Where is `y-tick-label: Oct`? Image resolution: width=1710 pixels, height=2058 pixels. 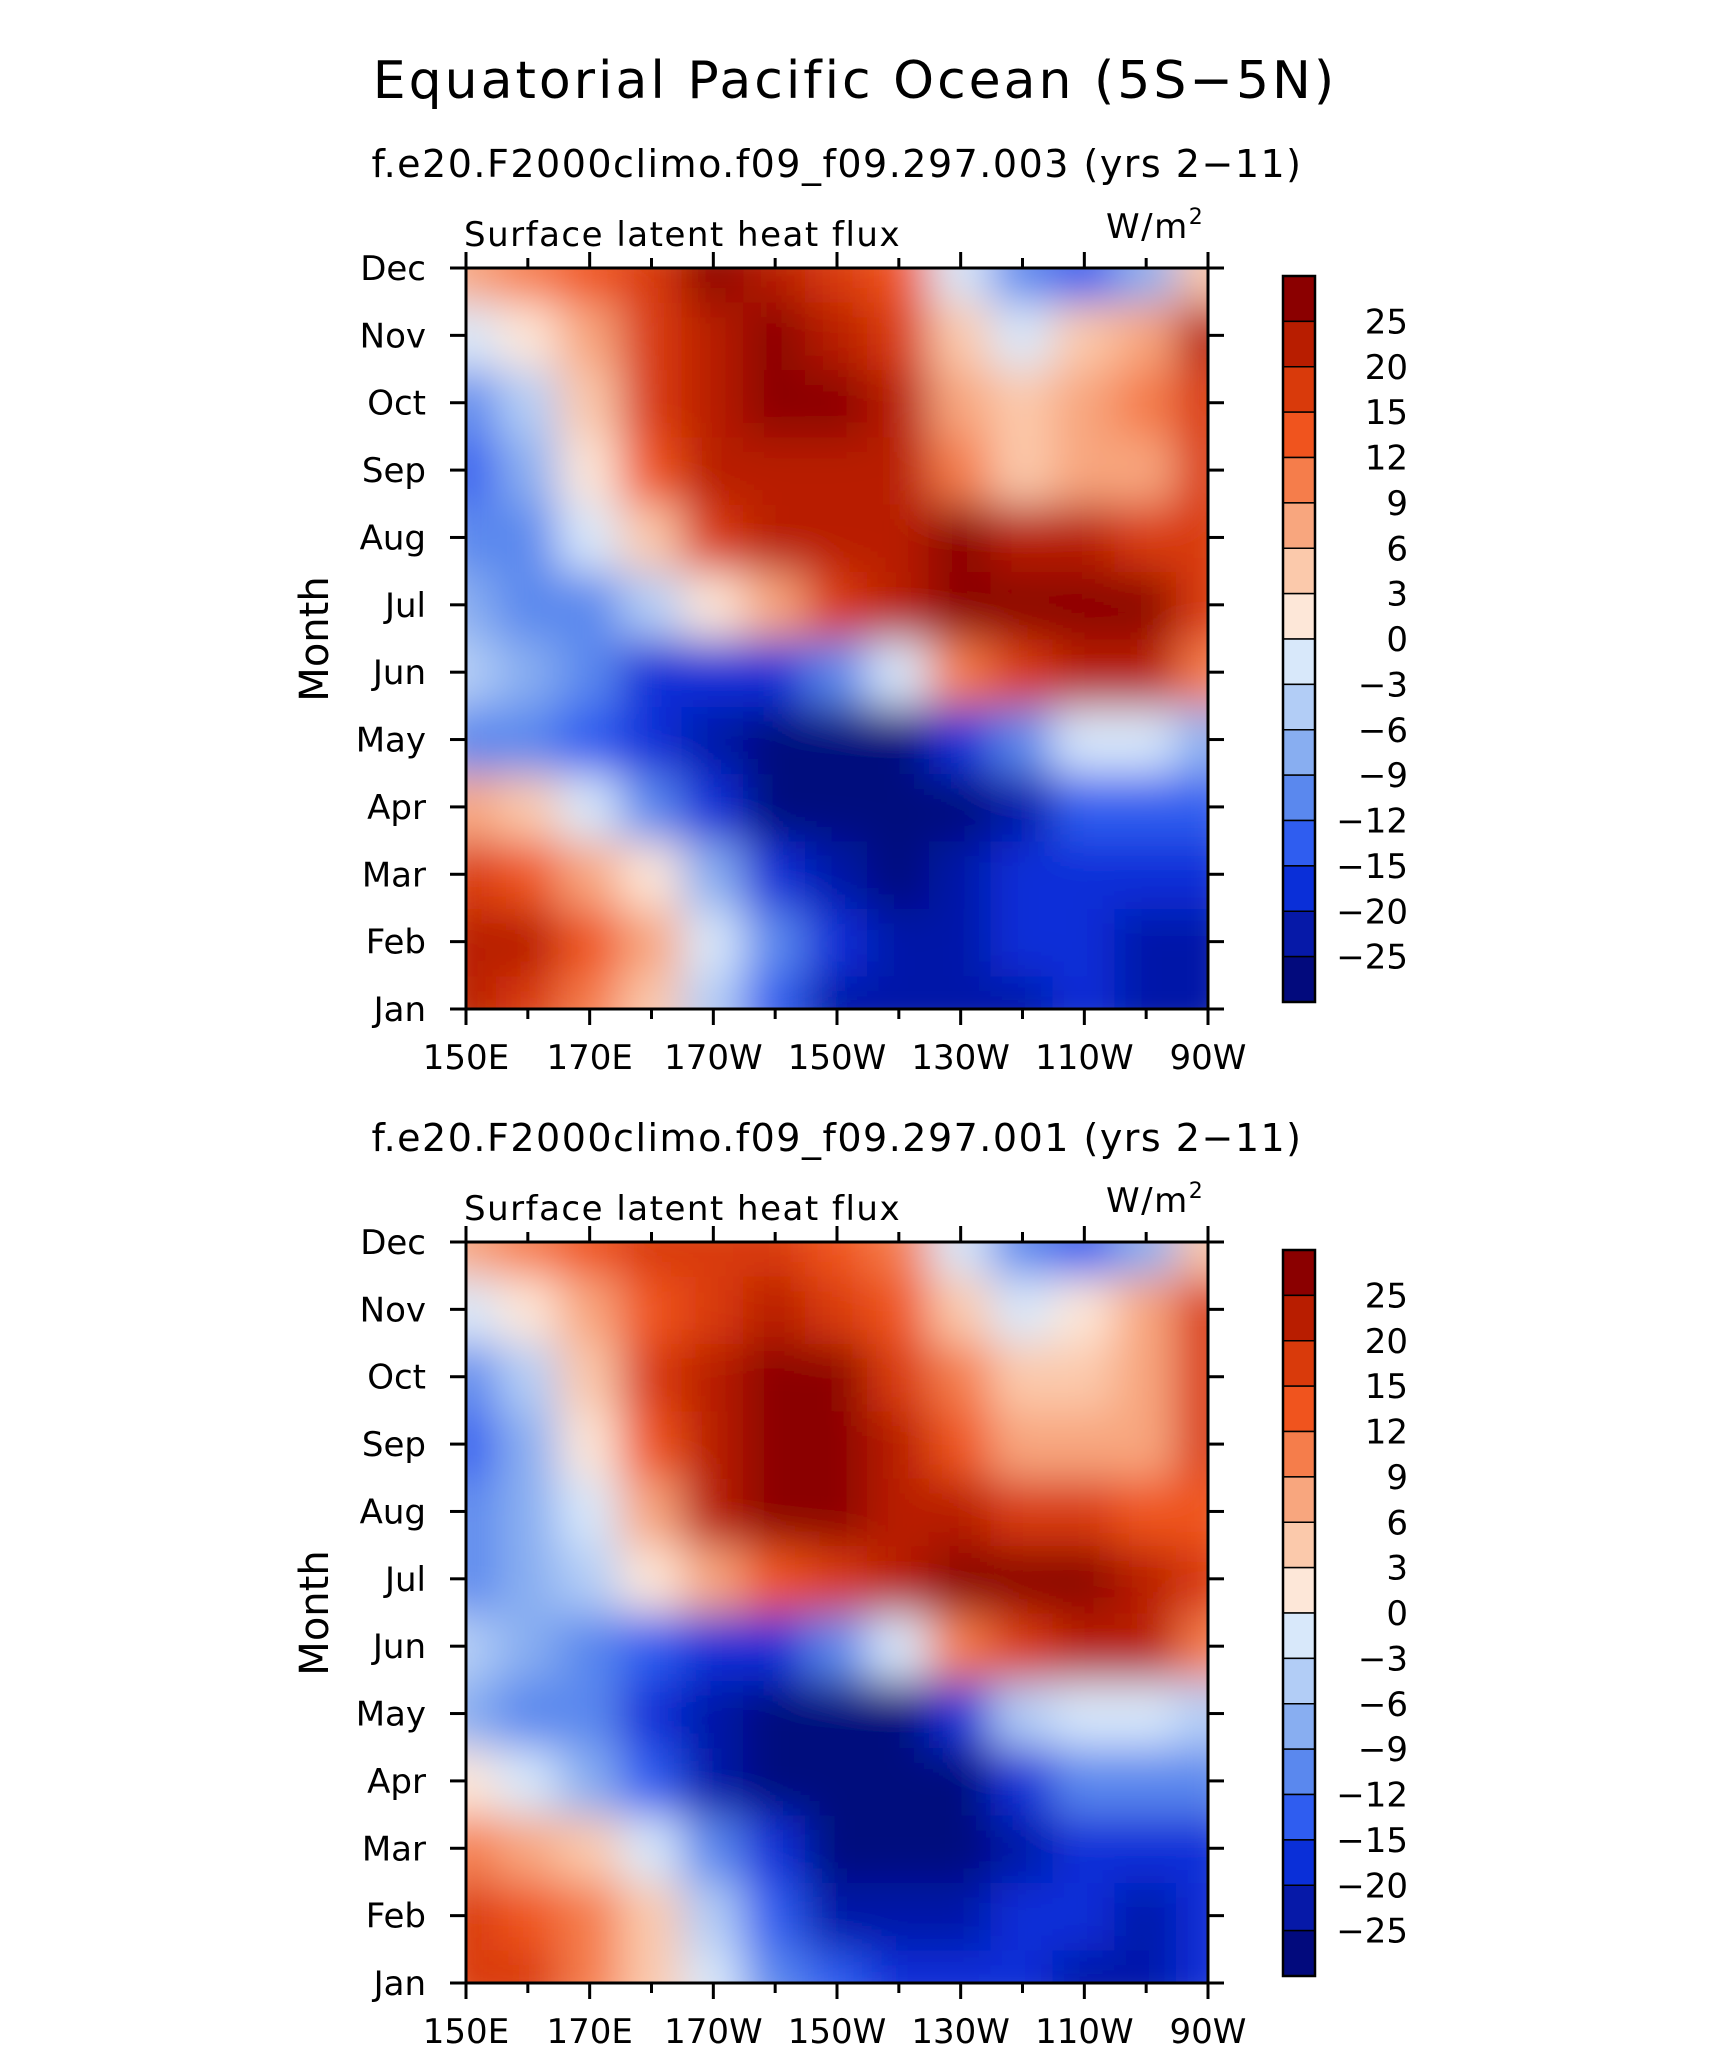
y-tick-label: Oct is located at coordinates (396, 1378).